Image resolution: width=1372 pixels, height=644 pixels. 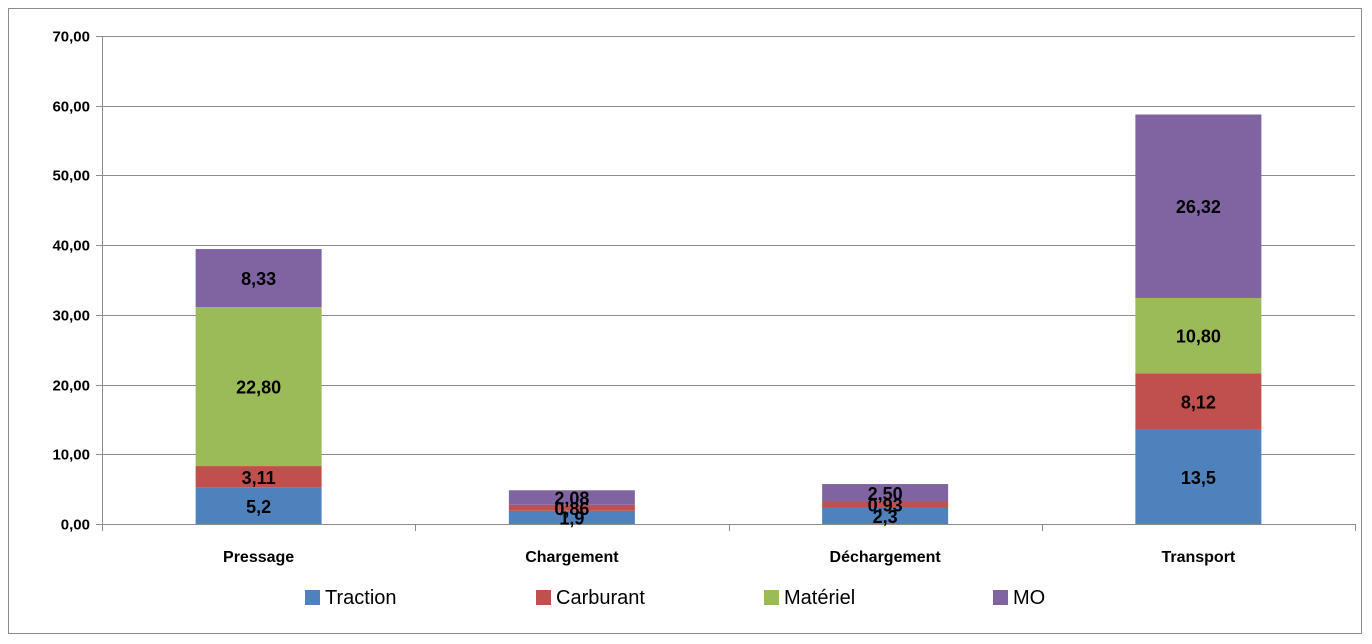 I want to click on data-label: 0,93, so click(x=885, y=506).